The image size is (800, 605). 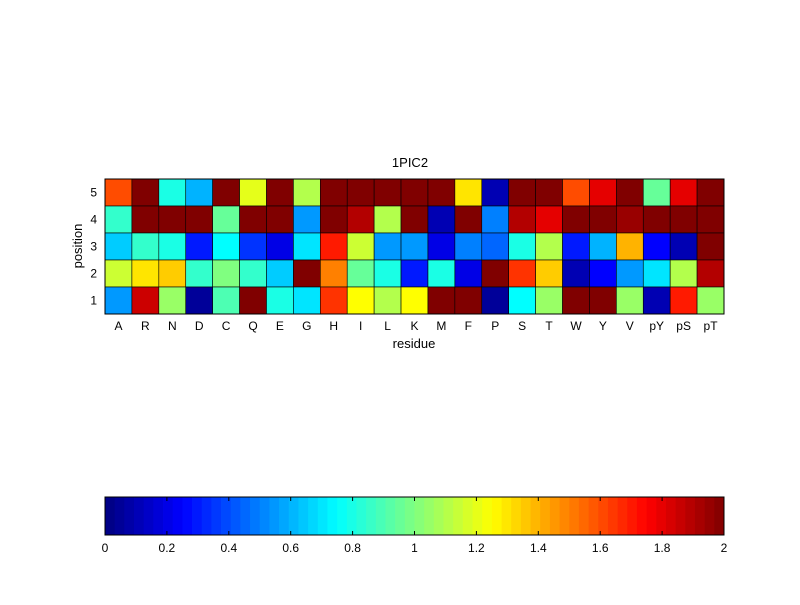 I want to click on y-tick-1: 1, so click(x=93, y=301).